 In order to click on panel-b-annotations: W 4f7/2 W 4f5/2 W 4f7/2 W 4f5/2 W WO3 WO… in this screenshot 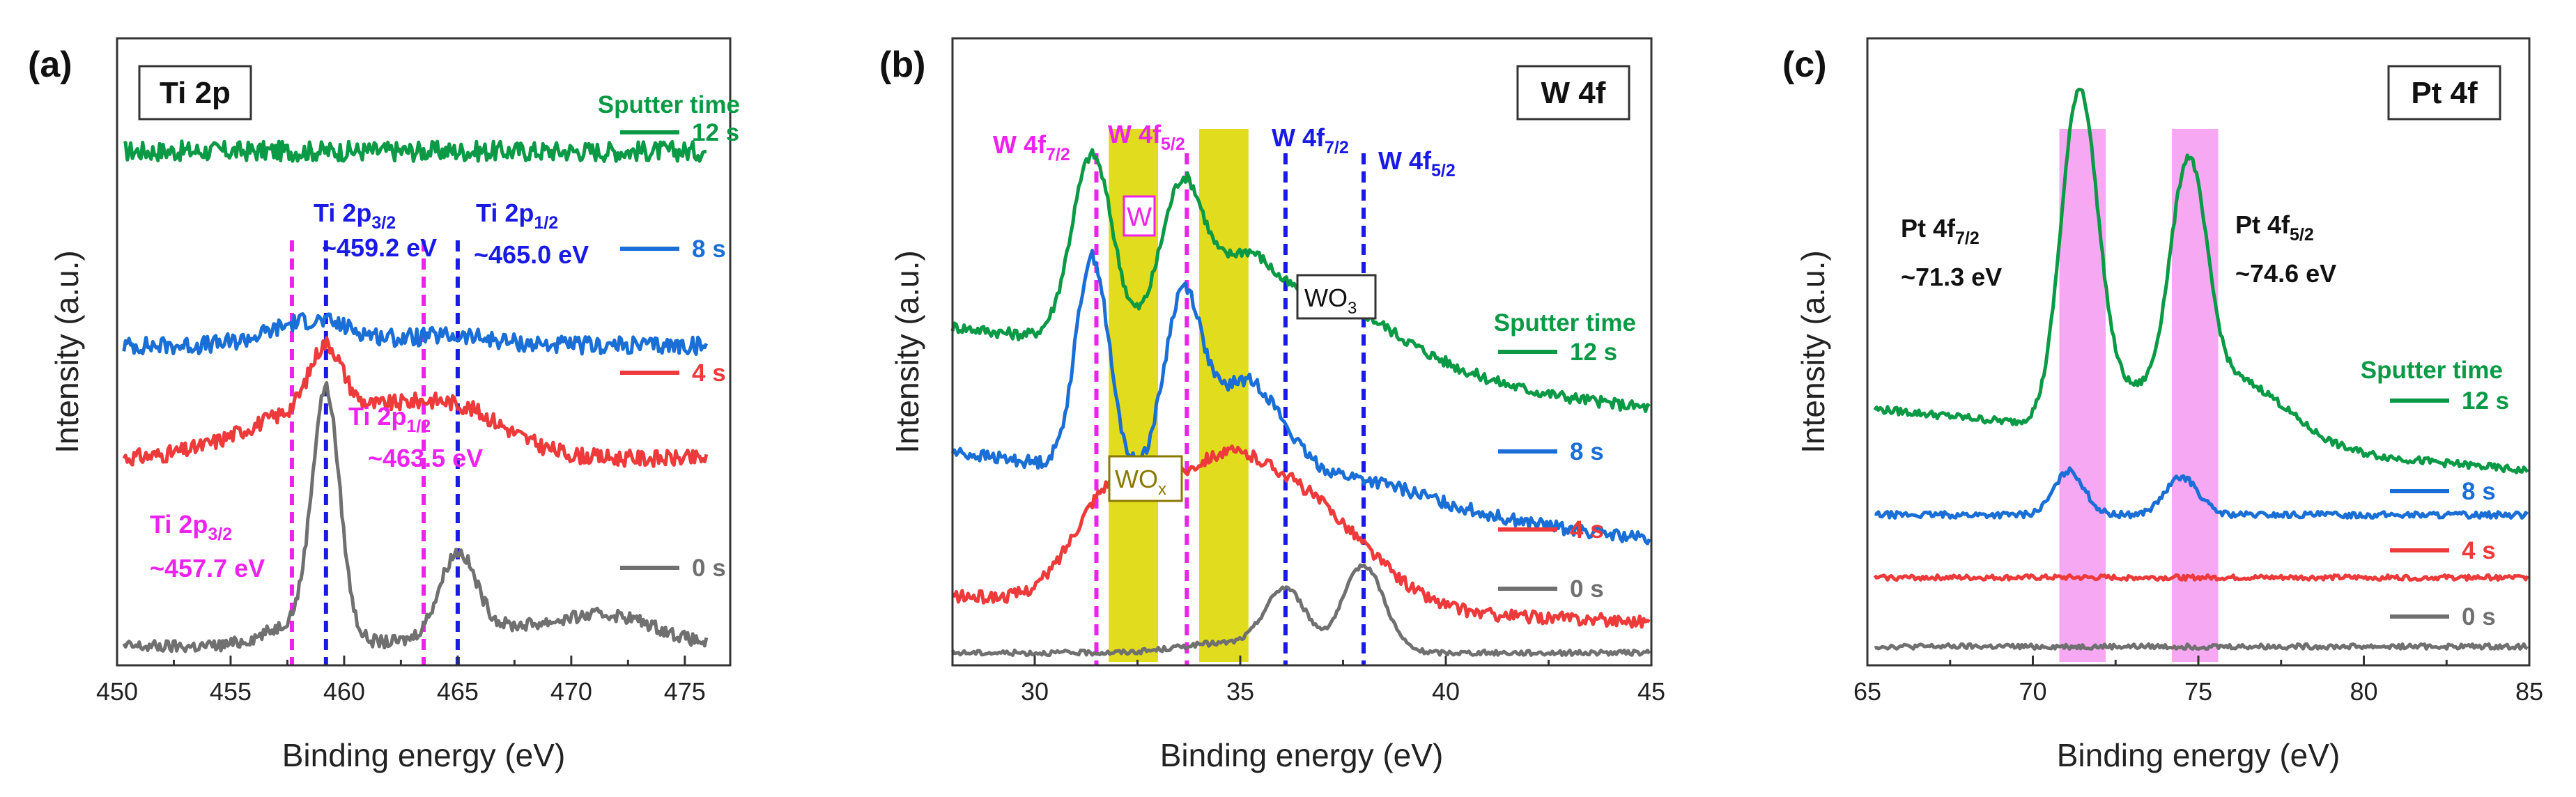, I will do `click(1224, 311)`.